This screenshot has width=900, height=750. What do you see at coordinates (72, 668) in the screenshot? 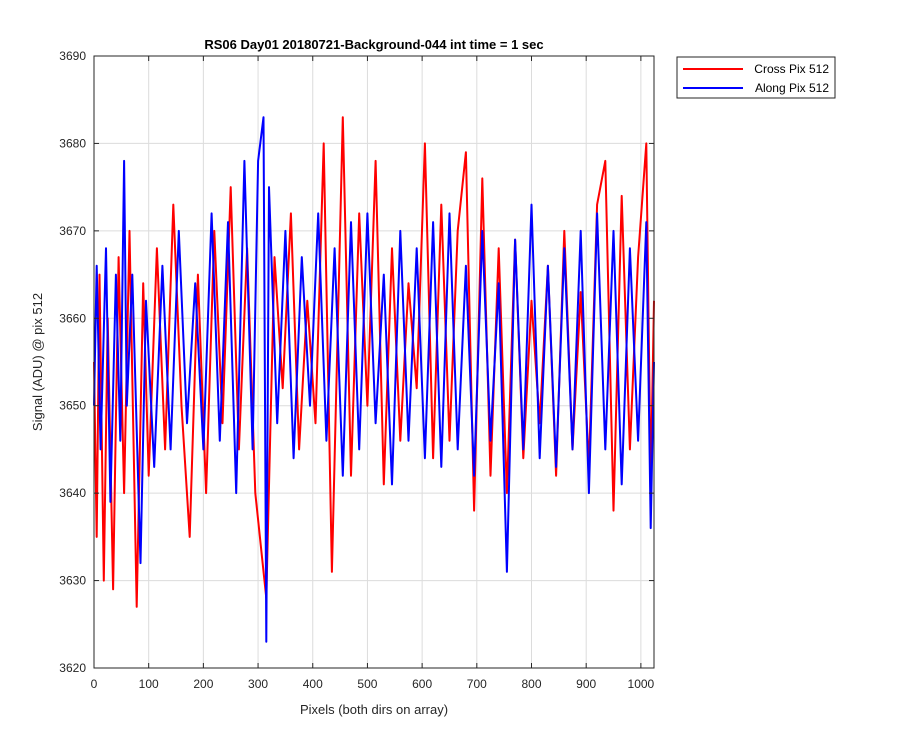
I see `y-tick-label: 3620` at bounding box center [72, 668].